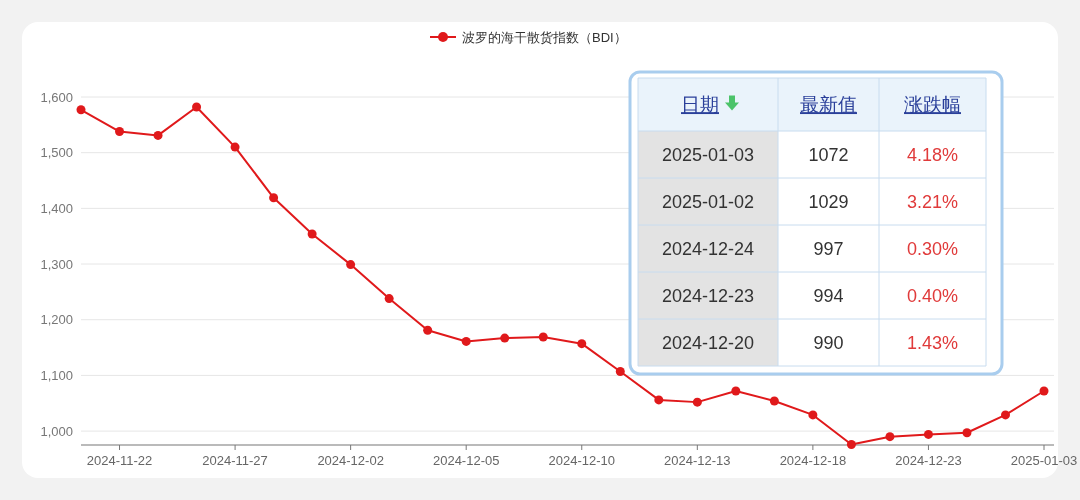 This screenshot has height=500, width=1080. Describe the element at coordinates (544, 37) in the screenshot. I see `legend-label: 波罗的海干散货指数（BDI）` at that location.